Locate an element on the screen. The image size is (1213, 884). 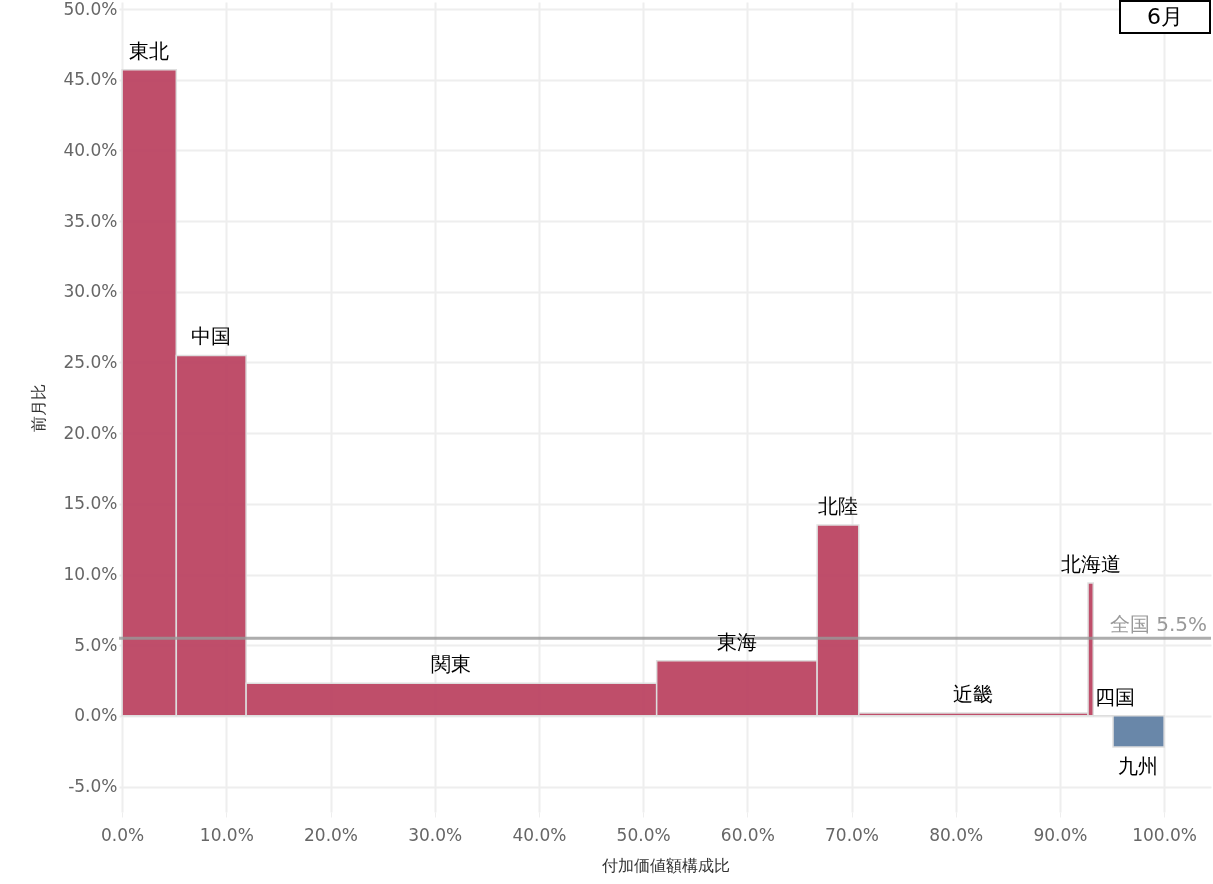
x-tick-label: 40.0% is located at coordinates (539, 834).